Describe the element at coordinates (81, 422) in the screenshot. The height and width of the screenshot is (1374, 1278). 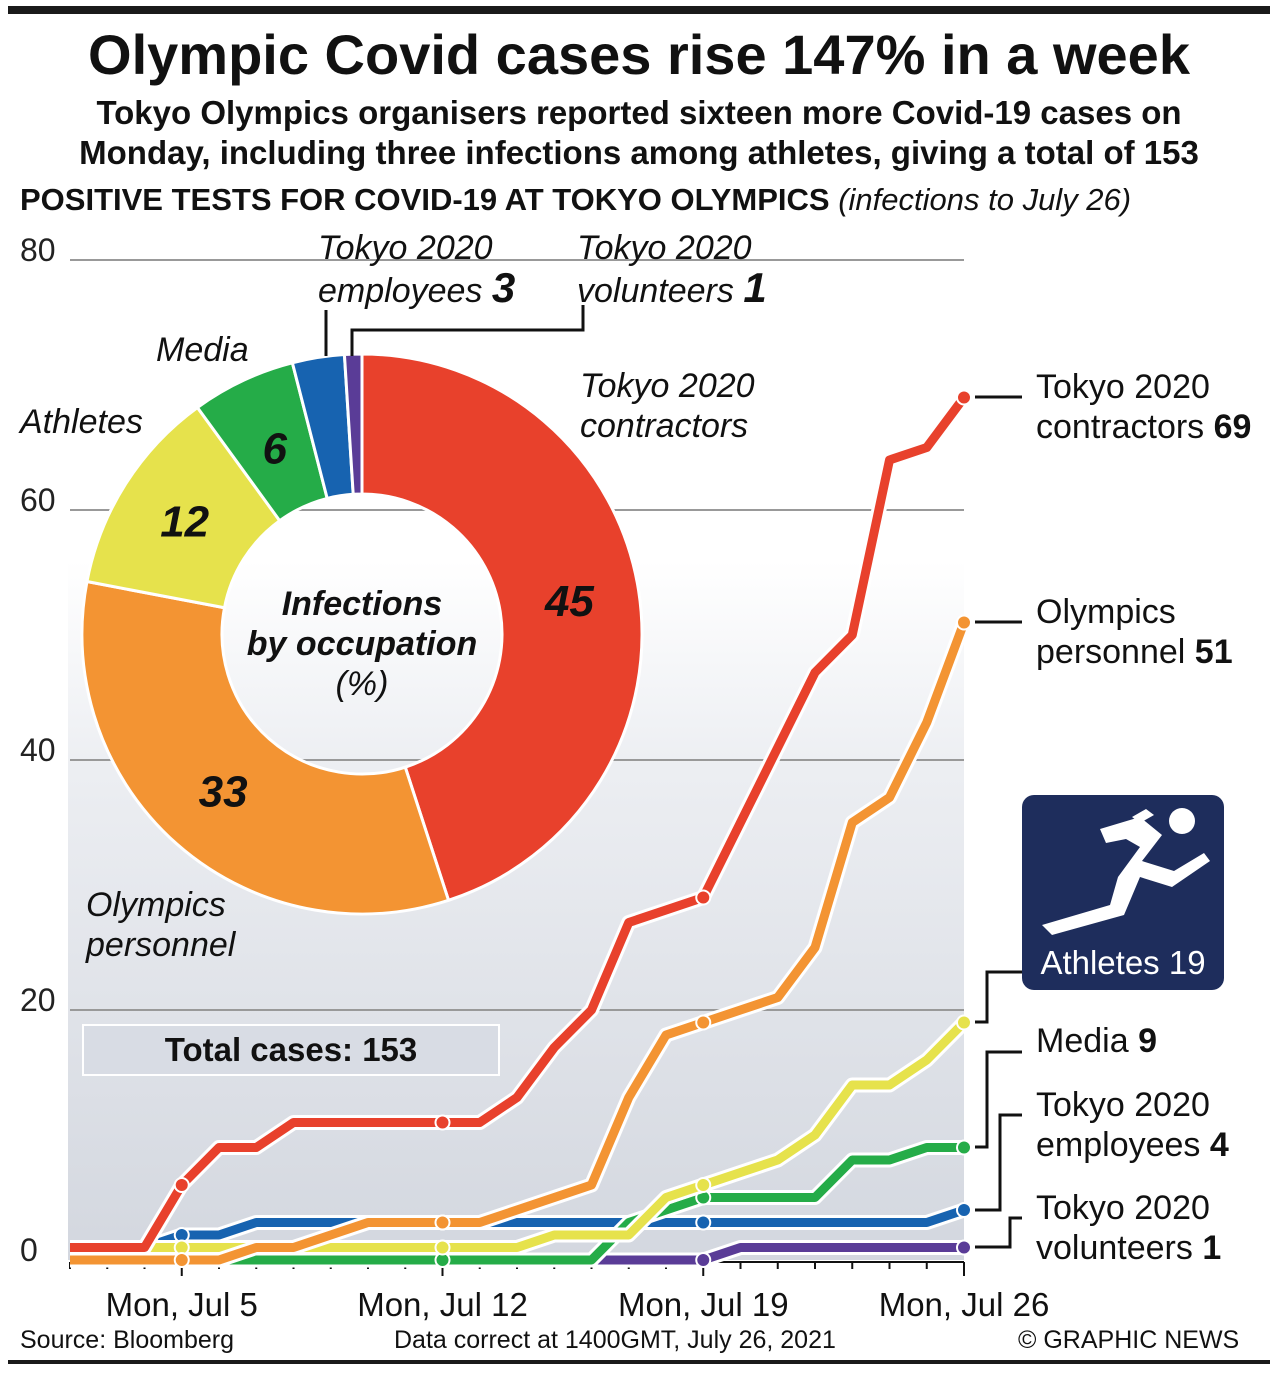
I see `pie-label-athletes: Athletes` at that location.